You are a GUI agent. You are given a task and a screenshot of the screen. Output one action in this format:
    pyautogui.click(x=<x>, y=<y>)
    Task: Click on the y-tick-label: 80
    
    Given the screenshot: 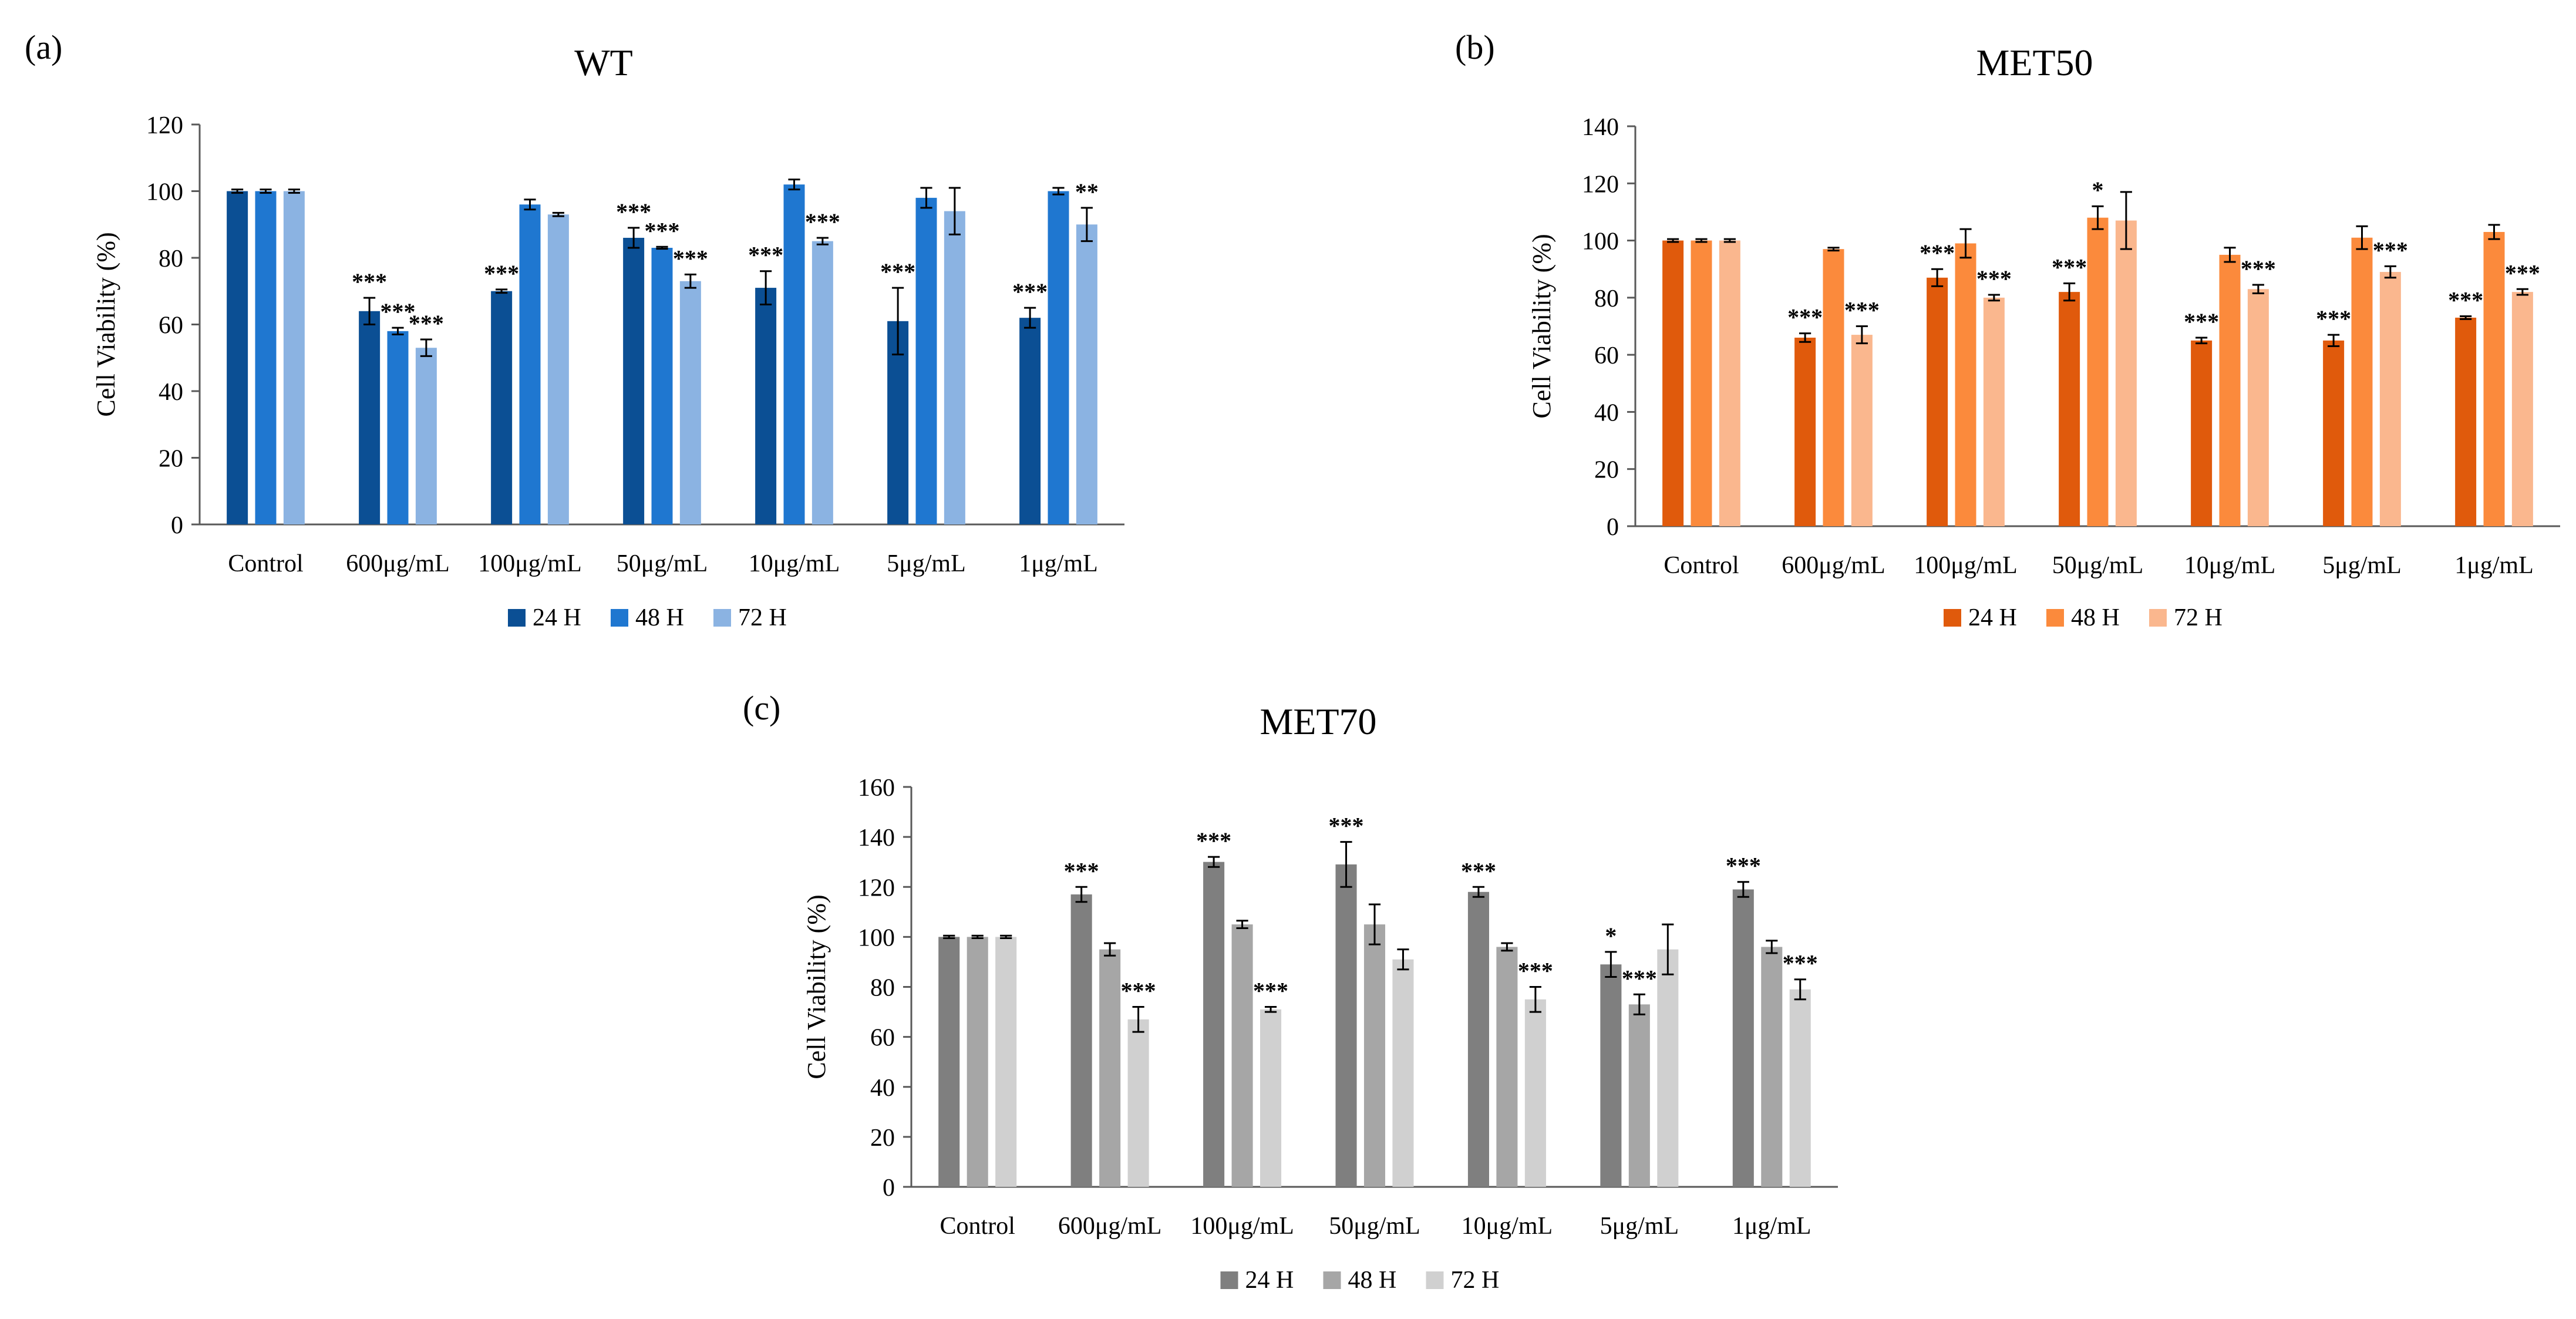 What is the action you would take?
    pyautogui.click(x=1606, y=298)
    